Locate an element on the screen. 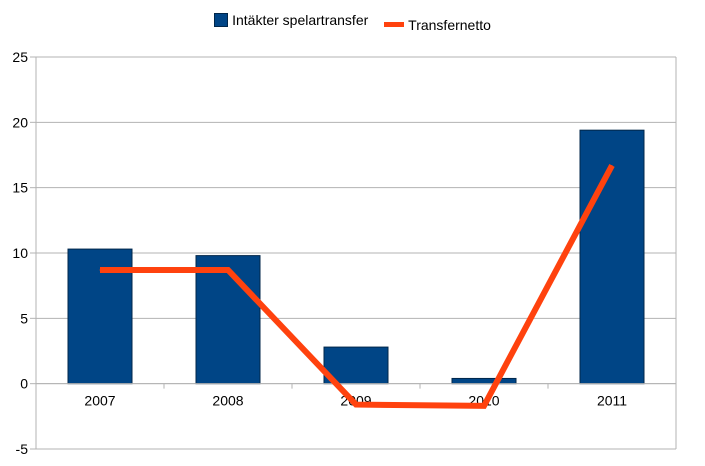  x-tick-label-2007: 2007 is located at coordinates (99, 401).